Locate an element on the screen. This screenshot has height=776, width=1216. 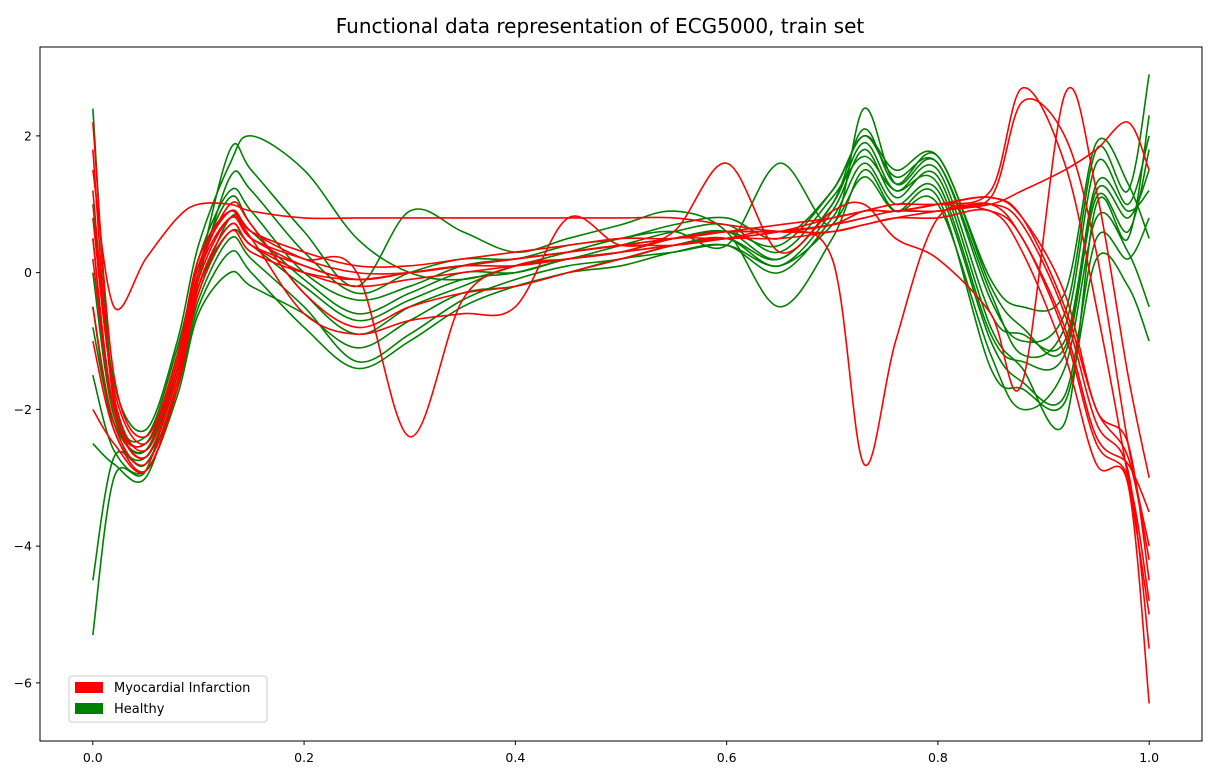
x-tick-label: 0.4 is located at coordinates (515, 757).